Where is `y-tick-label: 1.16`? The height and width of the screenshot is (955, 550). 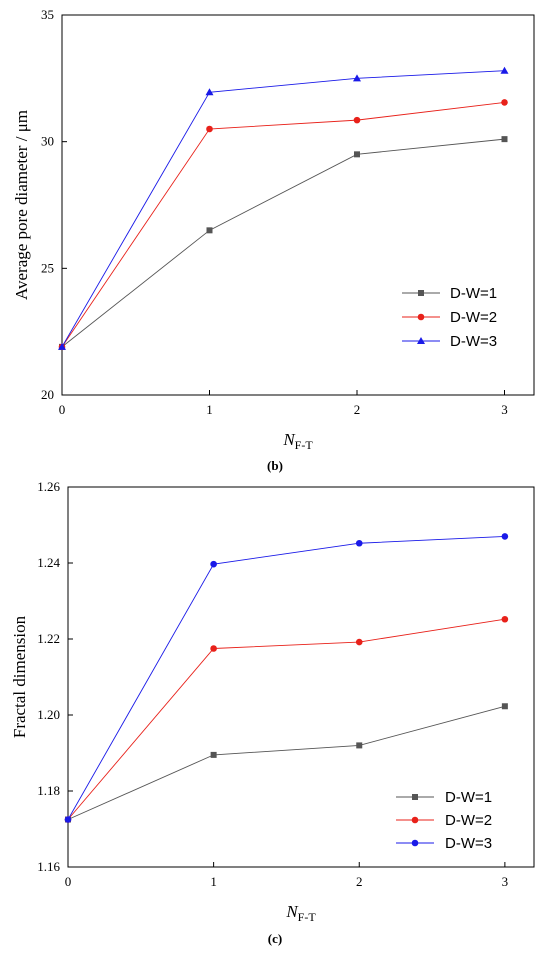 y-tick-label: 1.16 is located at coordinates (48, 866).